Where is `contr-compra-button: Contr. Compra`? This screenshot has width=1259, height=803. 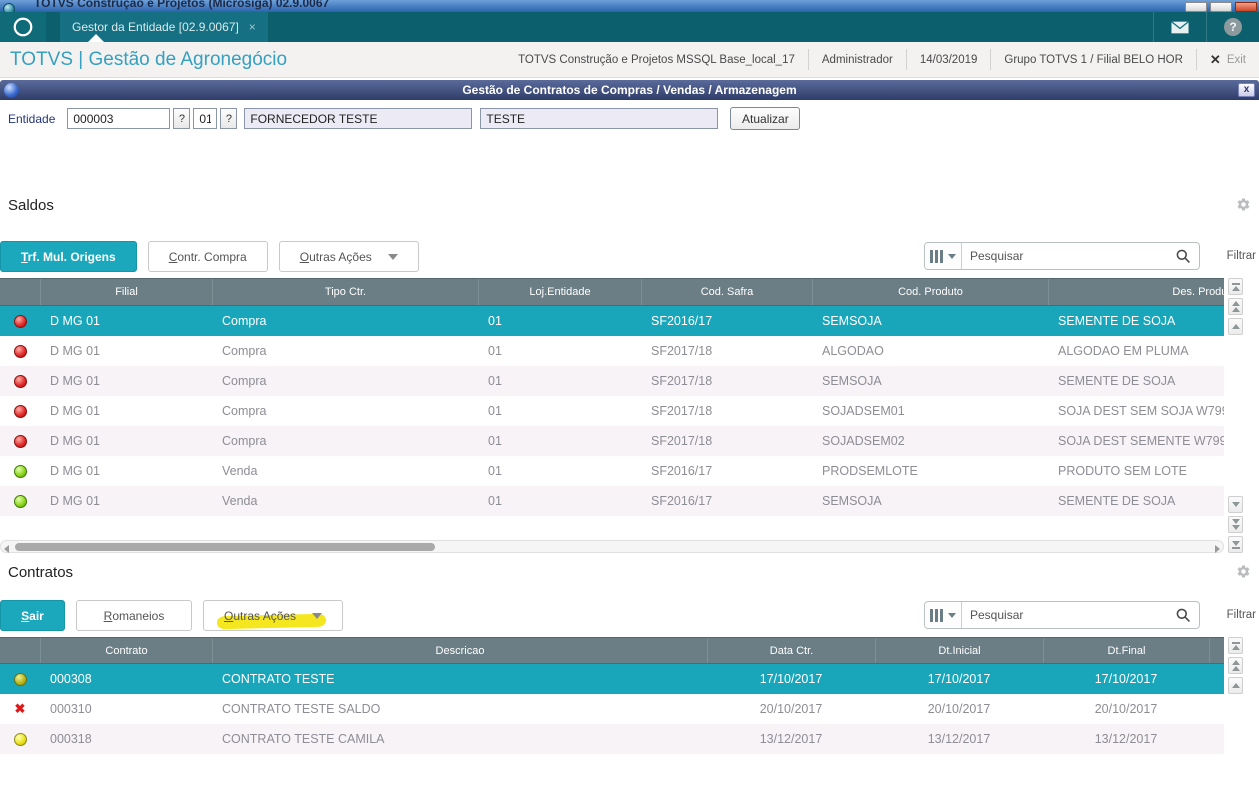
contr-compra-button: Contr. Compra is located at coordinates (207, 256).